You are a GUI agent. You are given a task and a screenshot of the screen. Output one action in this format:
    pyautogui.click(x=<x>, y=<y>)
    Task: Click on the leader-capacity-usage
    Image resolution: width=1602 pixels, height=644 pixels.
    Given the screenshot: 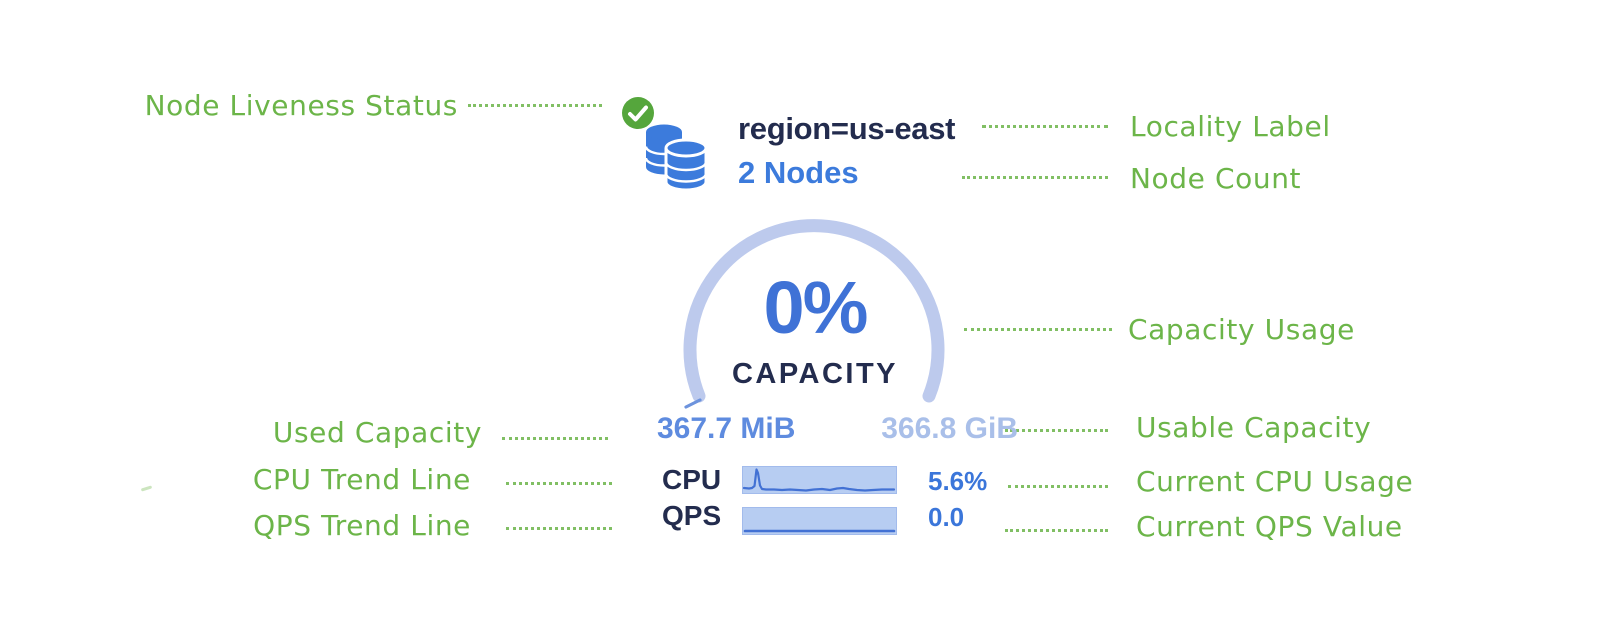 What is the action you would take?
    pyautogui.click(x=1038, y=329)
    